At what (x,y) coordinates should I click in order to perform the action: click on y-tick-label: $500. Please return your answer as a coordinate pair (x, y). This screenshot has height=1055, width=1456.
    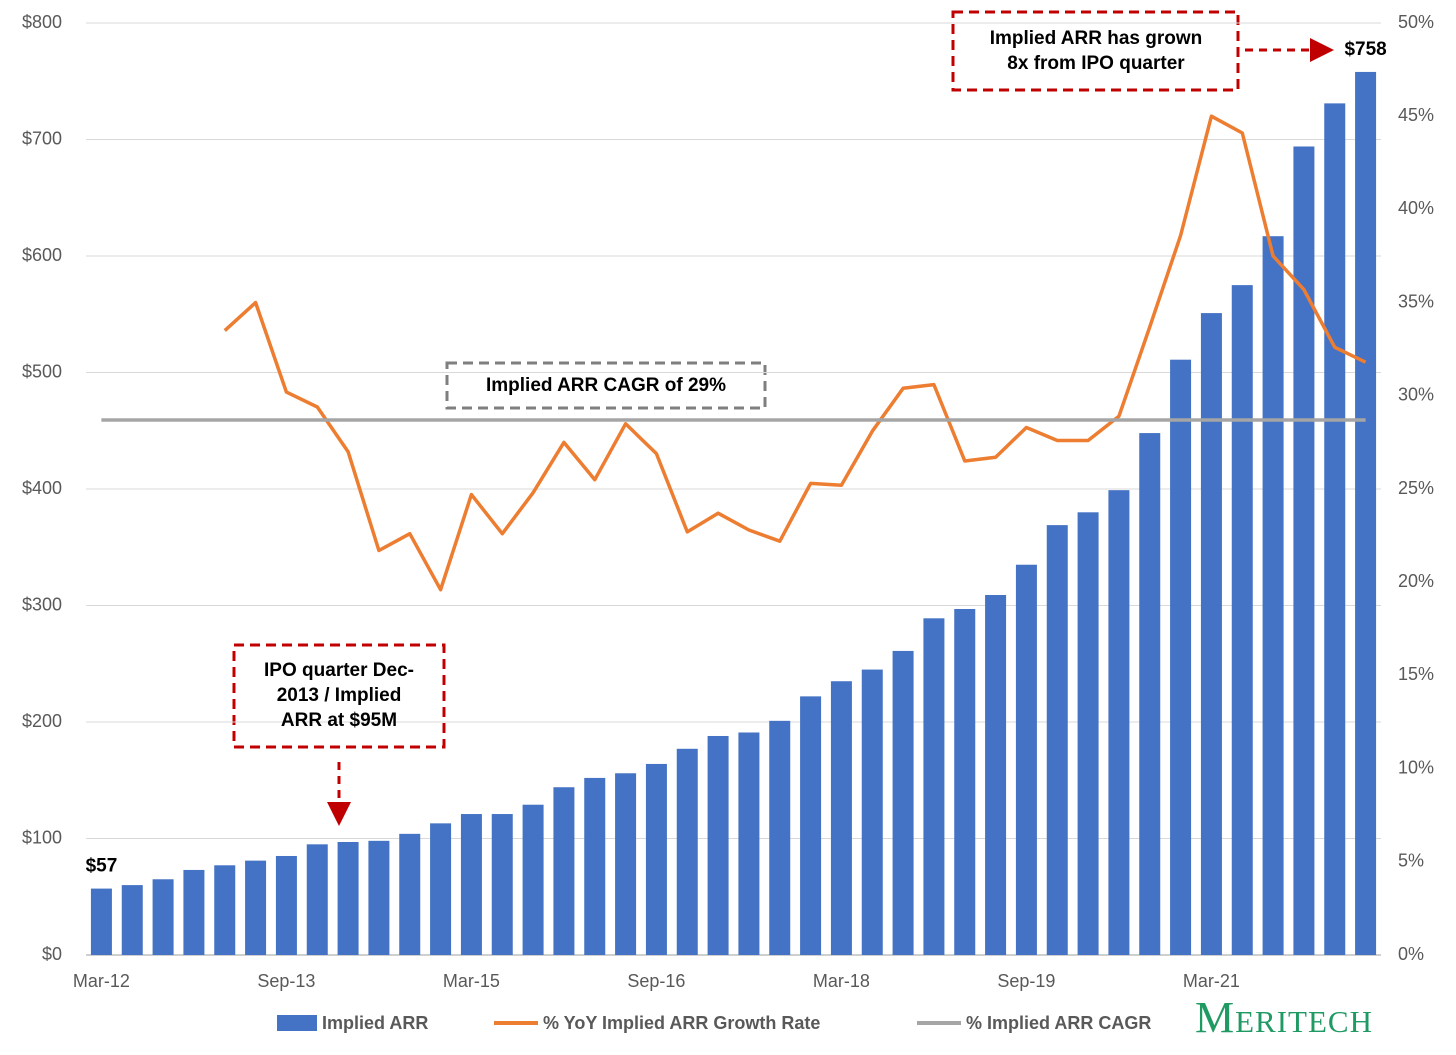
    Looking at the image, I should click on (42, 371).